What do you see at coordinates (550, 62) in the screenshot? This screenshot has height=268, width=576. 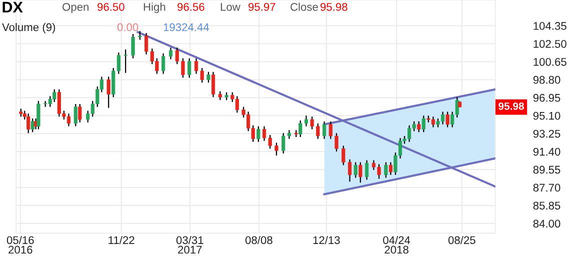 I see `y-tick-label: 100.65` at bounding box center [550, 62].